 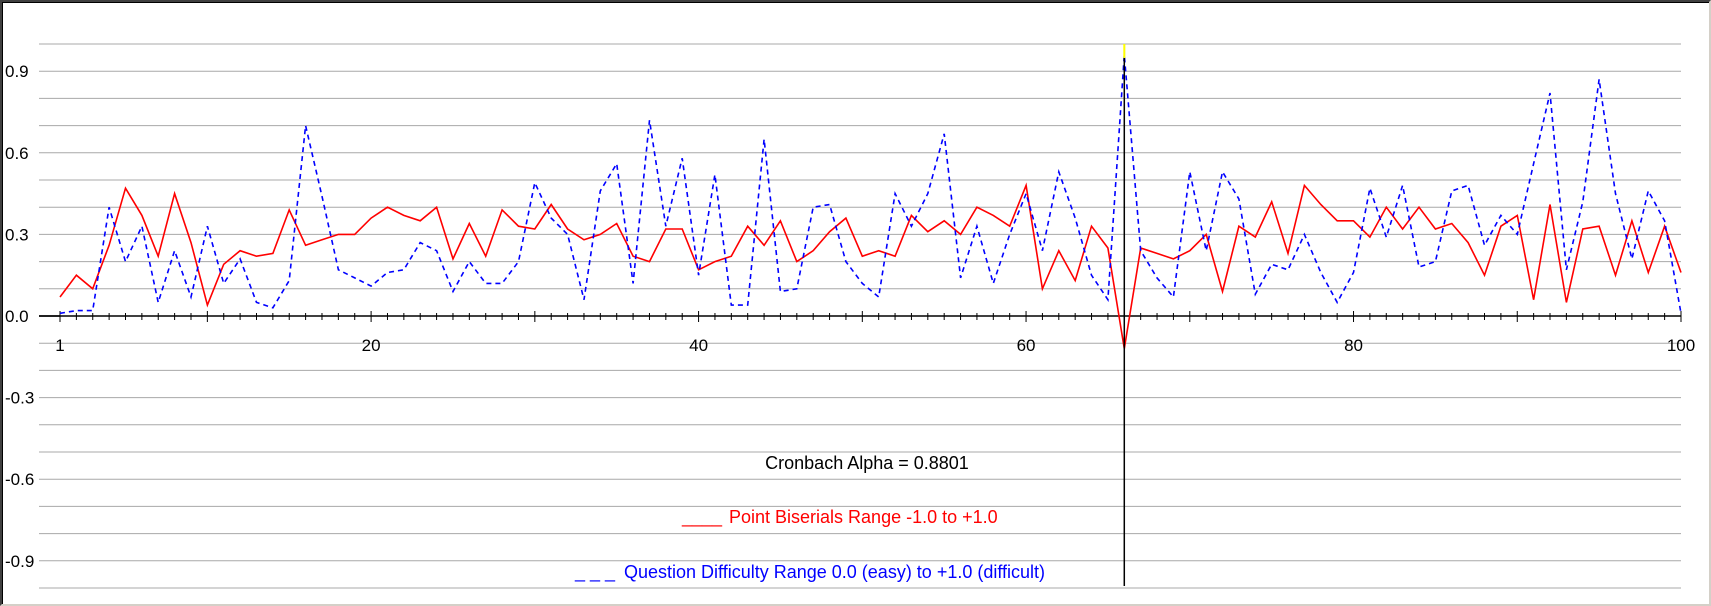 What do you see at coordinates (17, 153) in the screenshot?
I see `y-tick-label: 0.6` at bounding box center [17, 153].